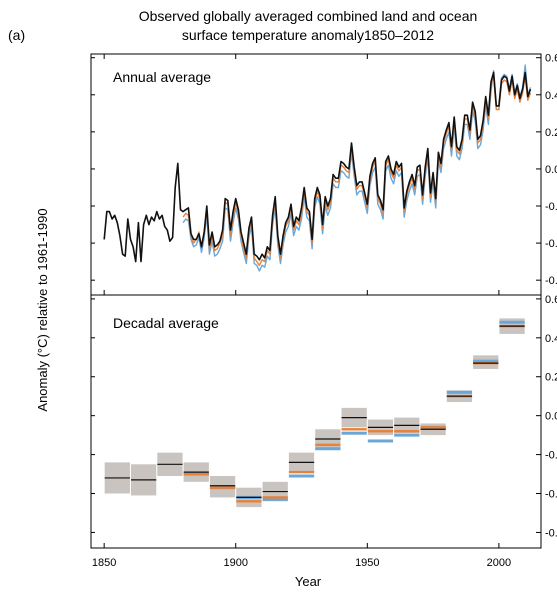  I want to click on decadal-ytick-label: -0.2, so click(551, 456).